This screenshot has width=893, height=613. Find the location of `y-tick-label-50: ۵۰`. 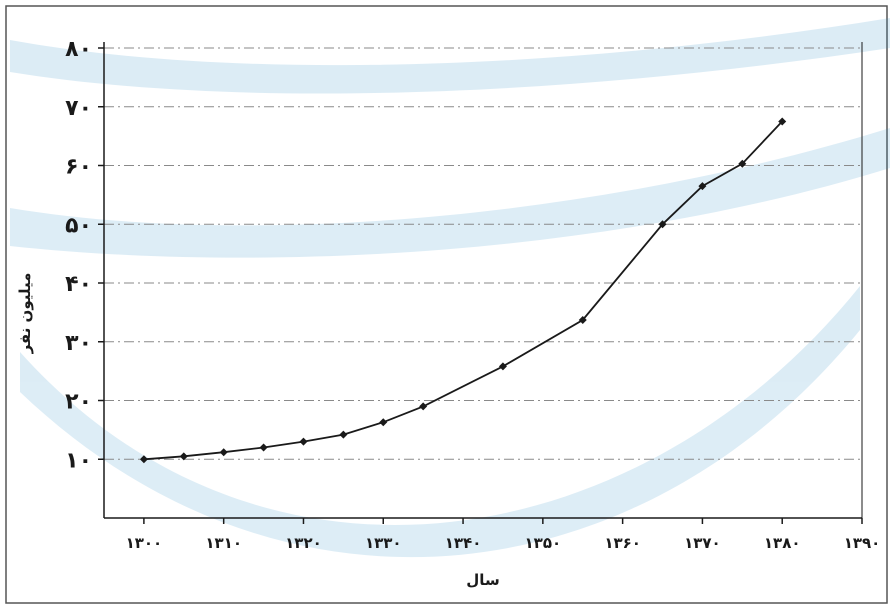

y-tick-label-50: ۵۰ is located at coordinates (78, 225).